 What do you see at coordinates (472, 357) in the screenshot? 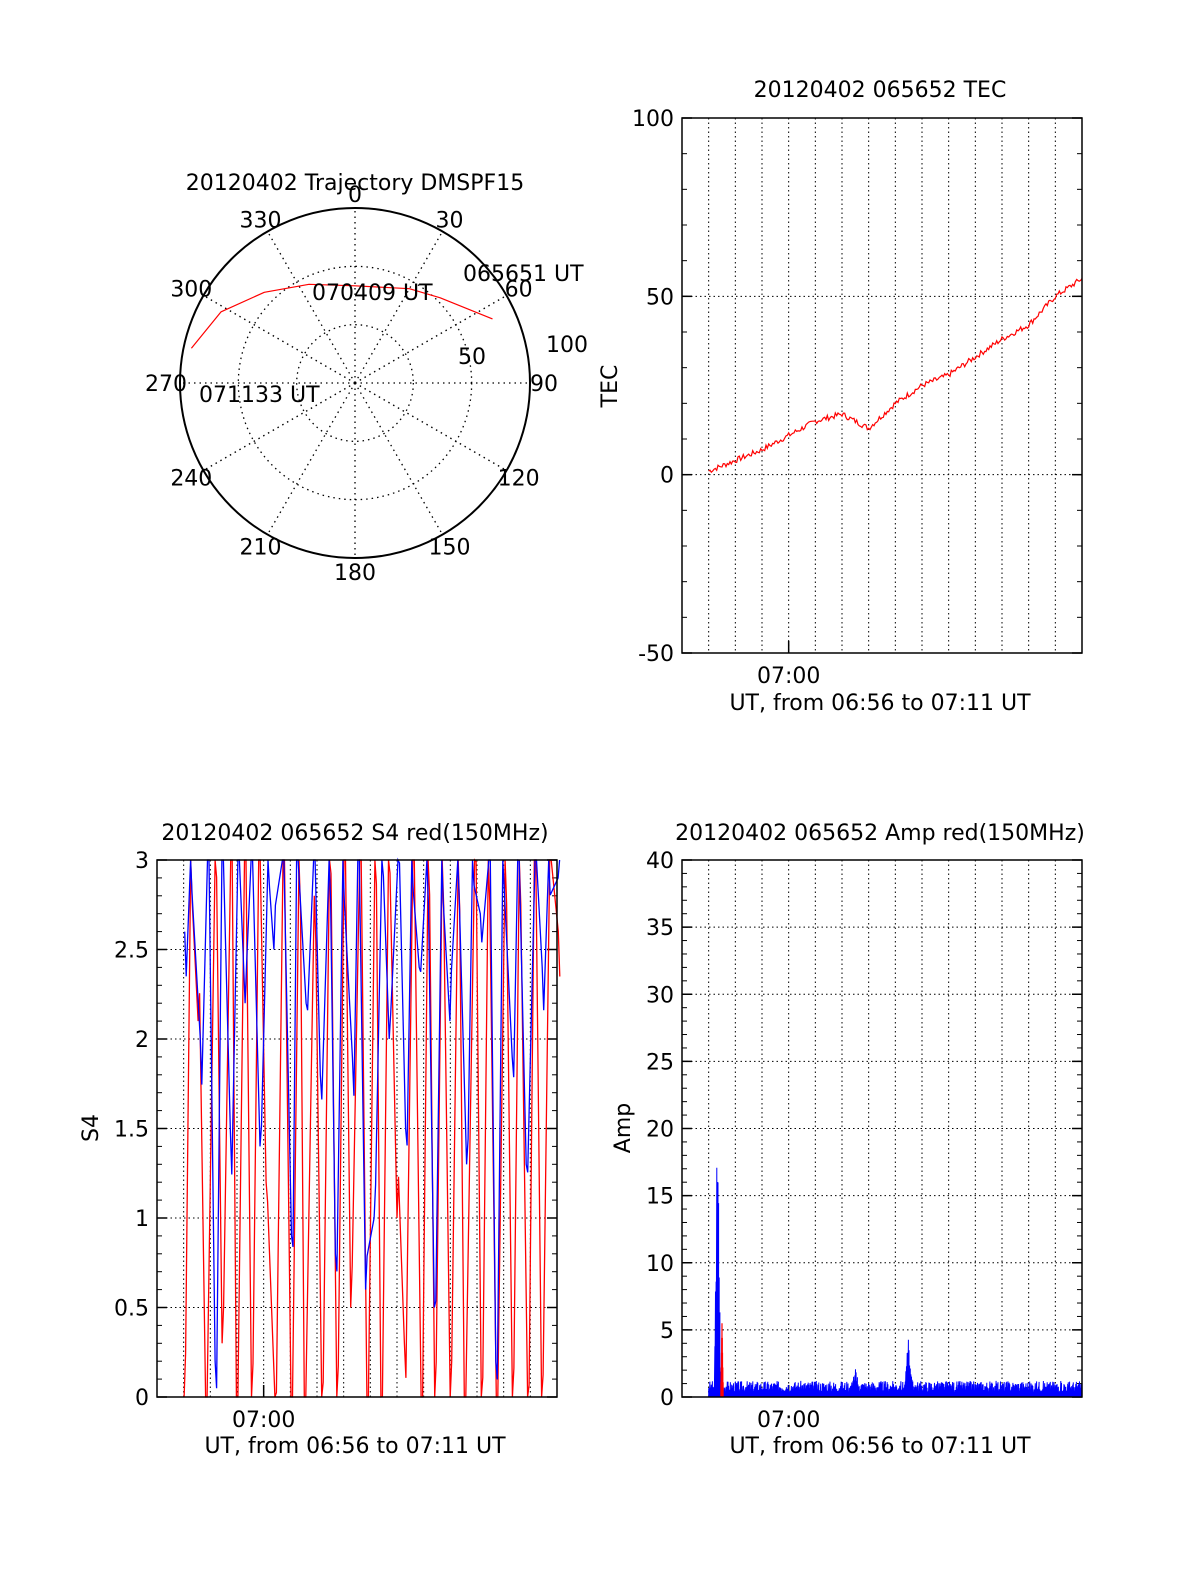
I see `polar-radius-label: 50` at bounding box center [472, 357].